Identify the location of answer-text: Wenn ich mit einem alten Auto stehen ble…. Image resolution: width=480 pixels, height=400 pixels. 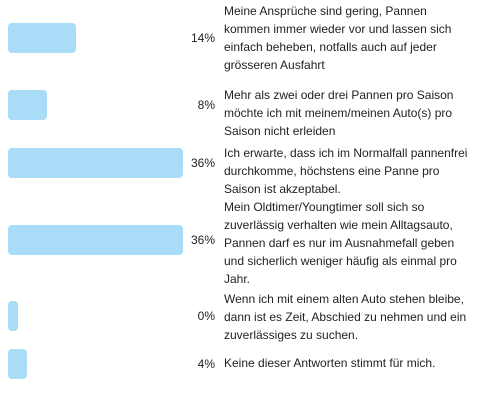
(345, 317).